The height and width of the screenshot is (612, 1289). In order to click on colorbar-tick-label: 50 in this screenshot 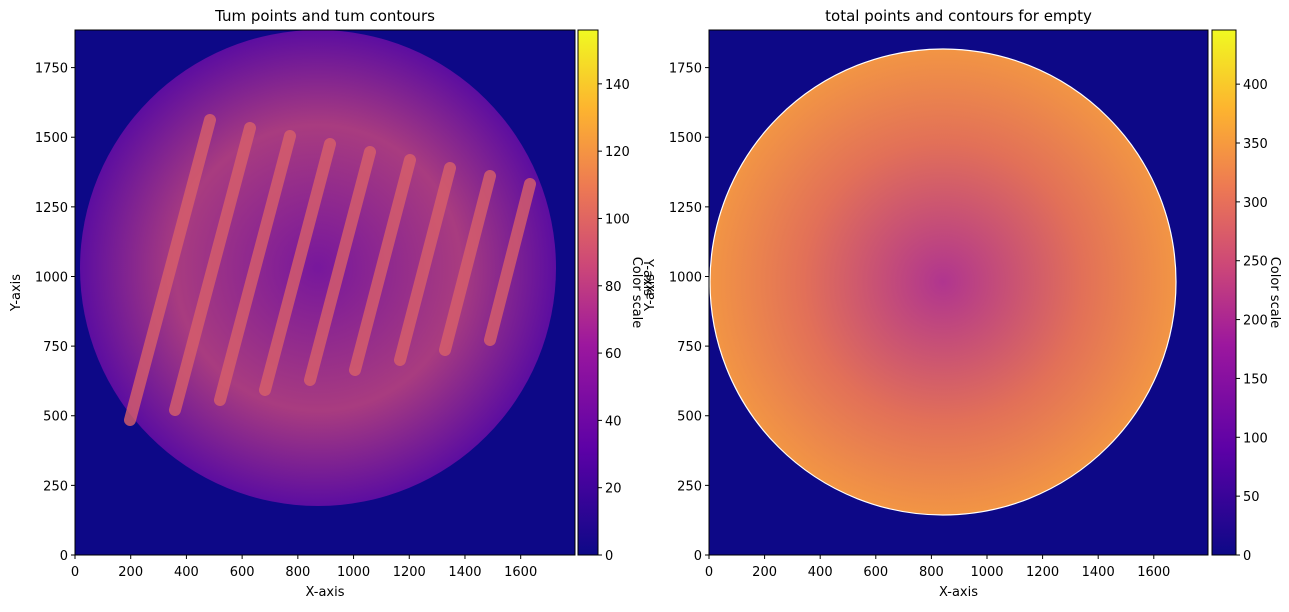, I will do `click(1251, 497)`.